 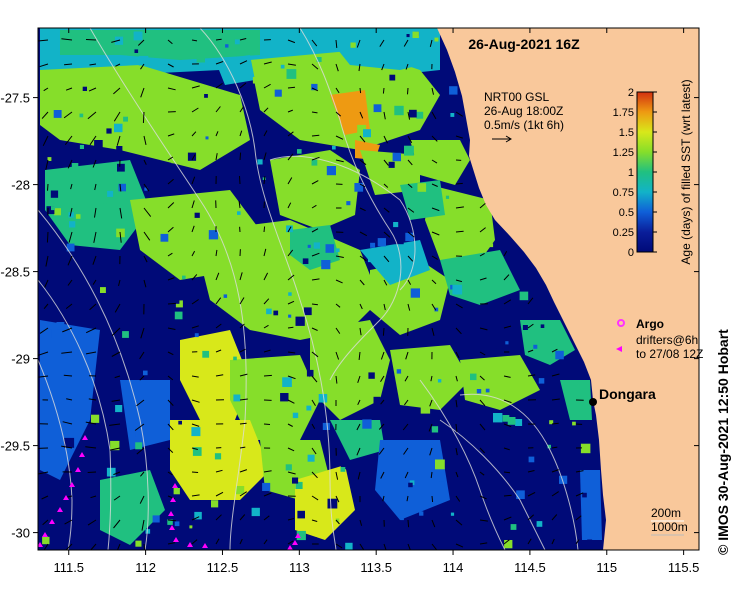 What do you see at coordinates (145, 567) in the screenshot?
I see `x-tick-label: 112` at bounding box center [145, 567].